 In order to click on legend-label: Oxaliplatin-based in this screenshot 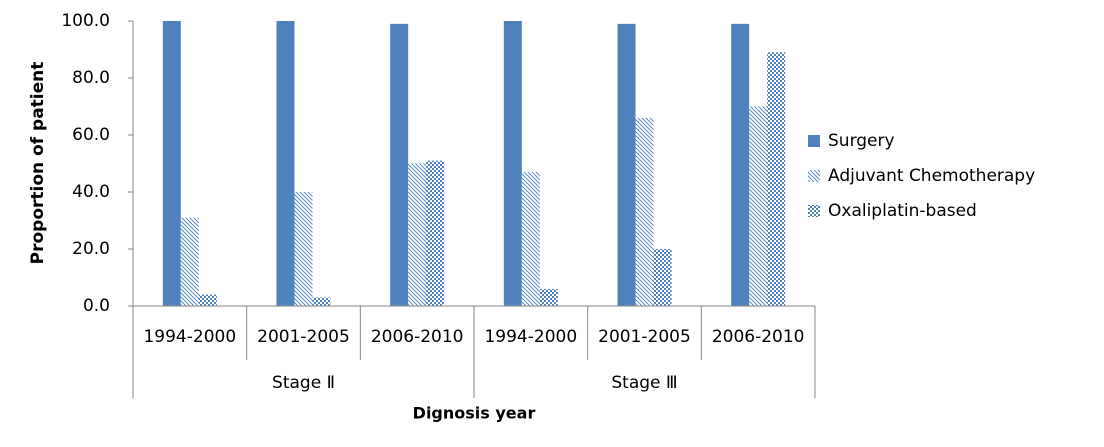, I will do `click(902, 211)`.